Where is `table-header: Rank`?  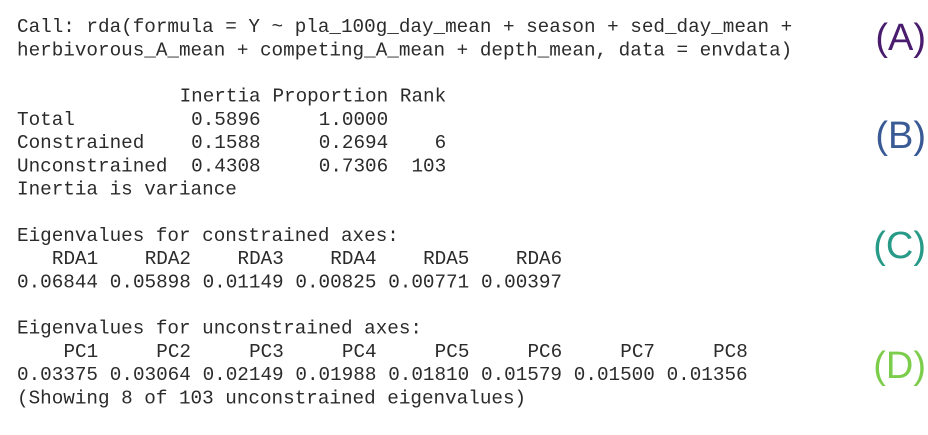 table-header: Rank is located at coordinates (423, 97).